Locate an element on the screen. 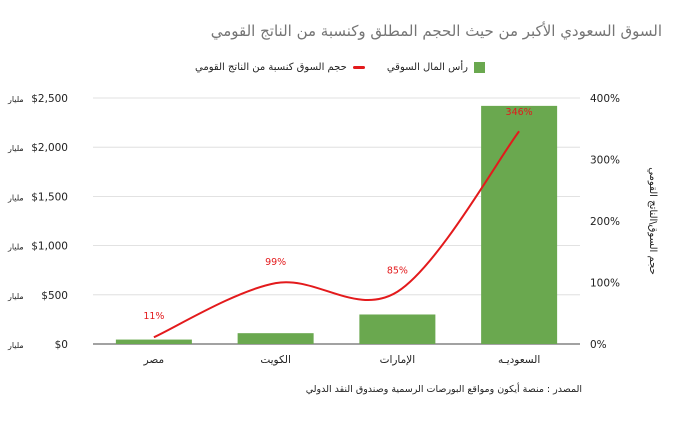 This screenshot has width=682, height=430. right-tick-label: 400% is located at coordinates (605, 99).